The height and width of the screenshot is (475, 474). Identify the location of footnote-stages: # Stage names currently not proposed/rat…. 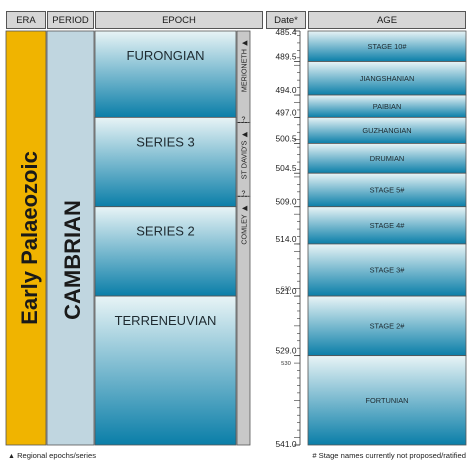
(389, 455).